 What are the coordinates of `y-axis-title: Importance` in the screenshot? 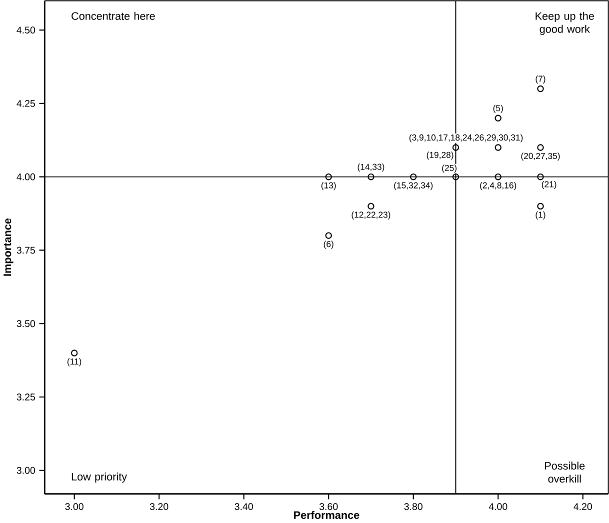 It's located at (9, 247).